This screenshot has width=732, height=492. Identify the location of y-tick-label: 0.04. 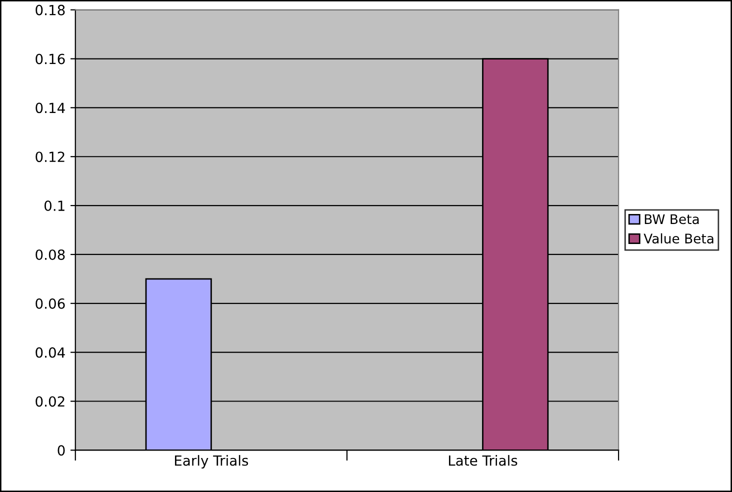
(50, 352).